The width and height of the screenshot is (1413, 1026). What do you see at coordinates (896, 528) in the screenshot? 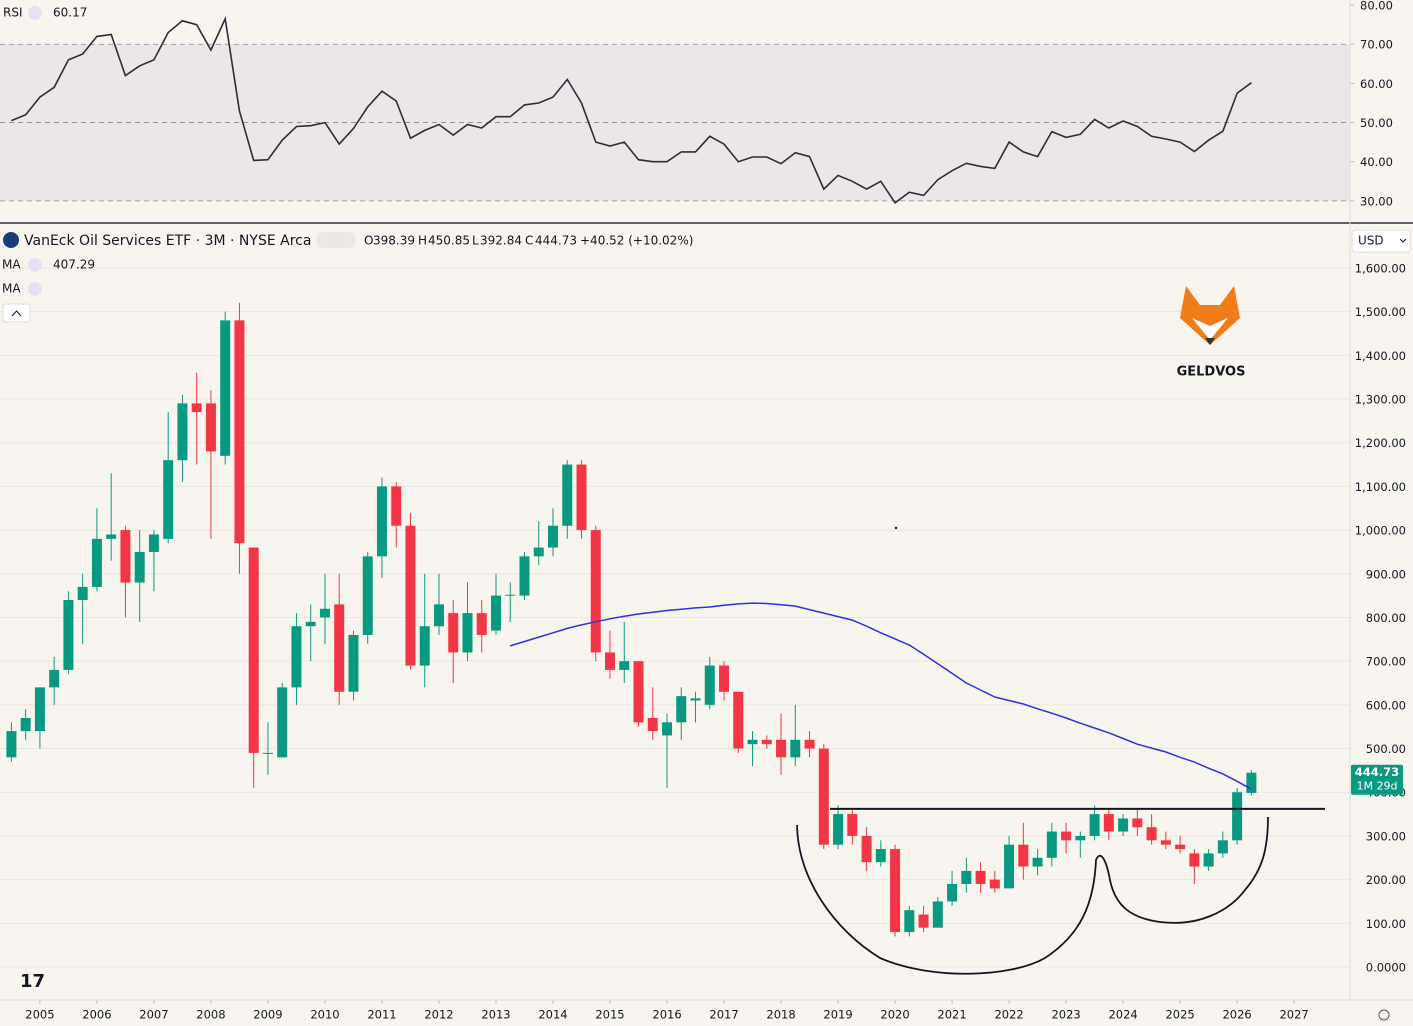
I see `dot` at bounding box center [896, 528].